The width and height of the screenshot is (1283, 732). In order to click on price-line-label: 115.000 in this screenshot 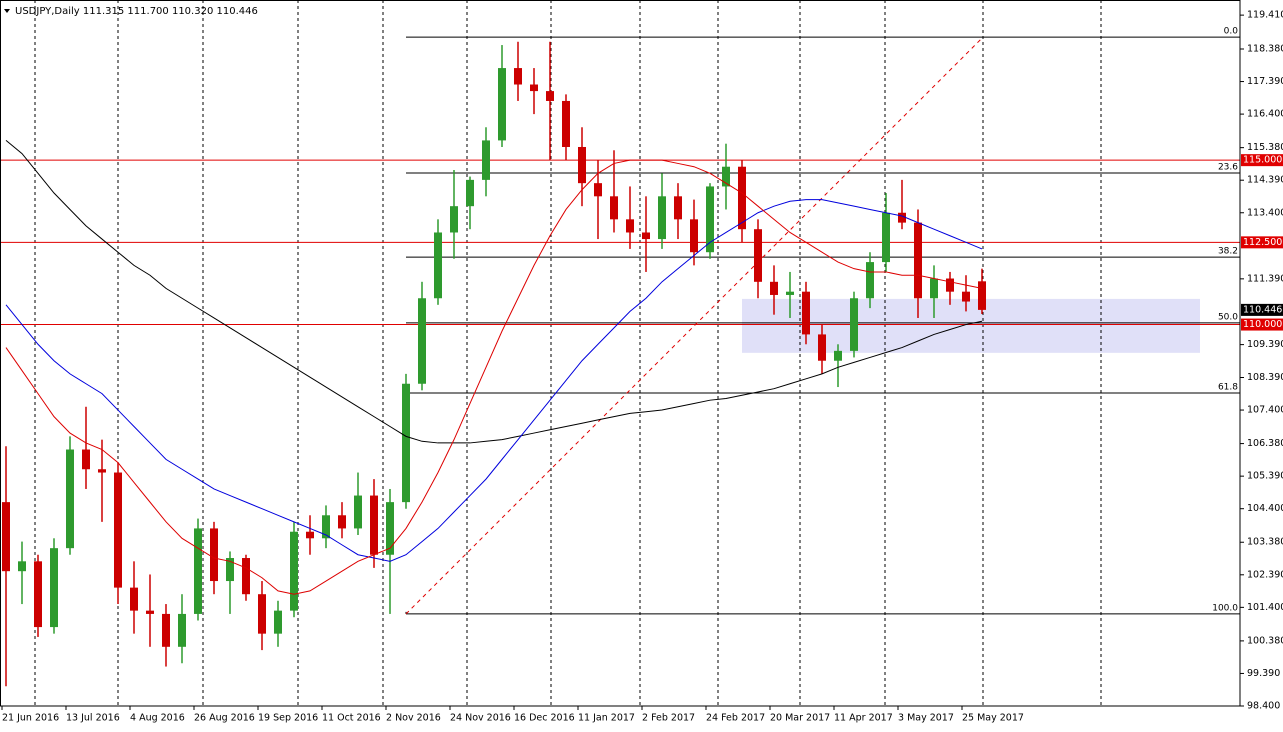, I will do `click(1262, 160)`.